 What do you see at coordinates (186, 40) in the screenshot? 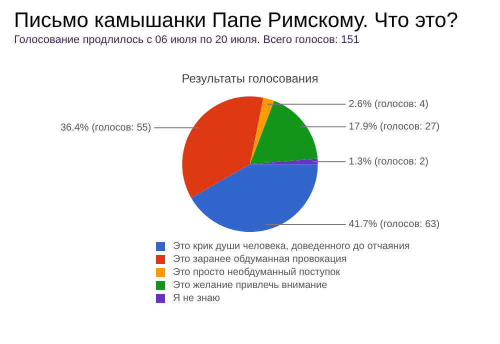
I see `chart-subtitle: Голосование продлилось с 06 июля по 20 июля. Всего голосов: 151` at bounding box center [186, 40].